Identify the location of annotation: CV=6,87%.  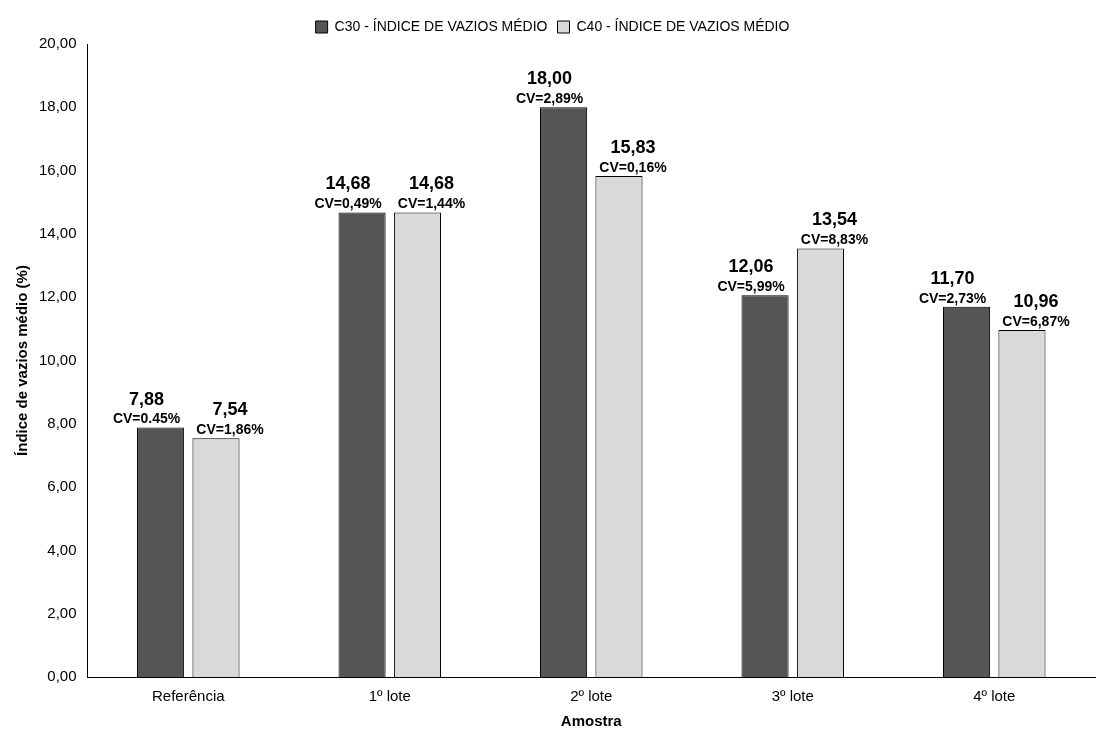
(1036, 320).